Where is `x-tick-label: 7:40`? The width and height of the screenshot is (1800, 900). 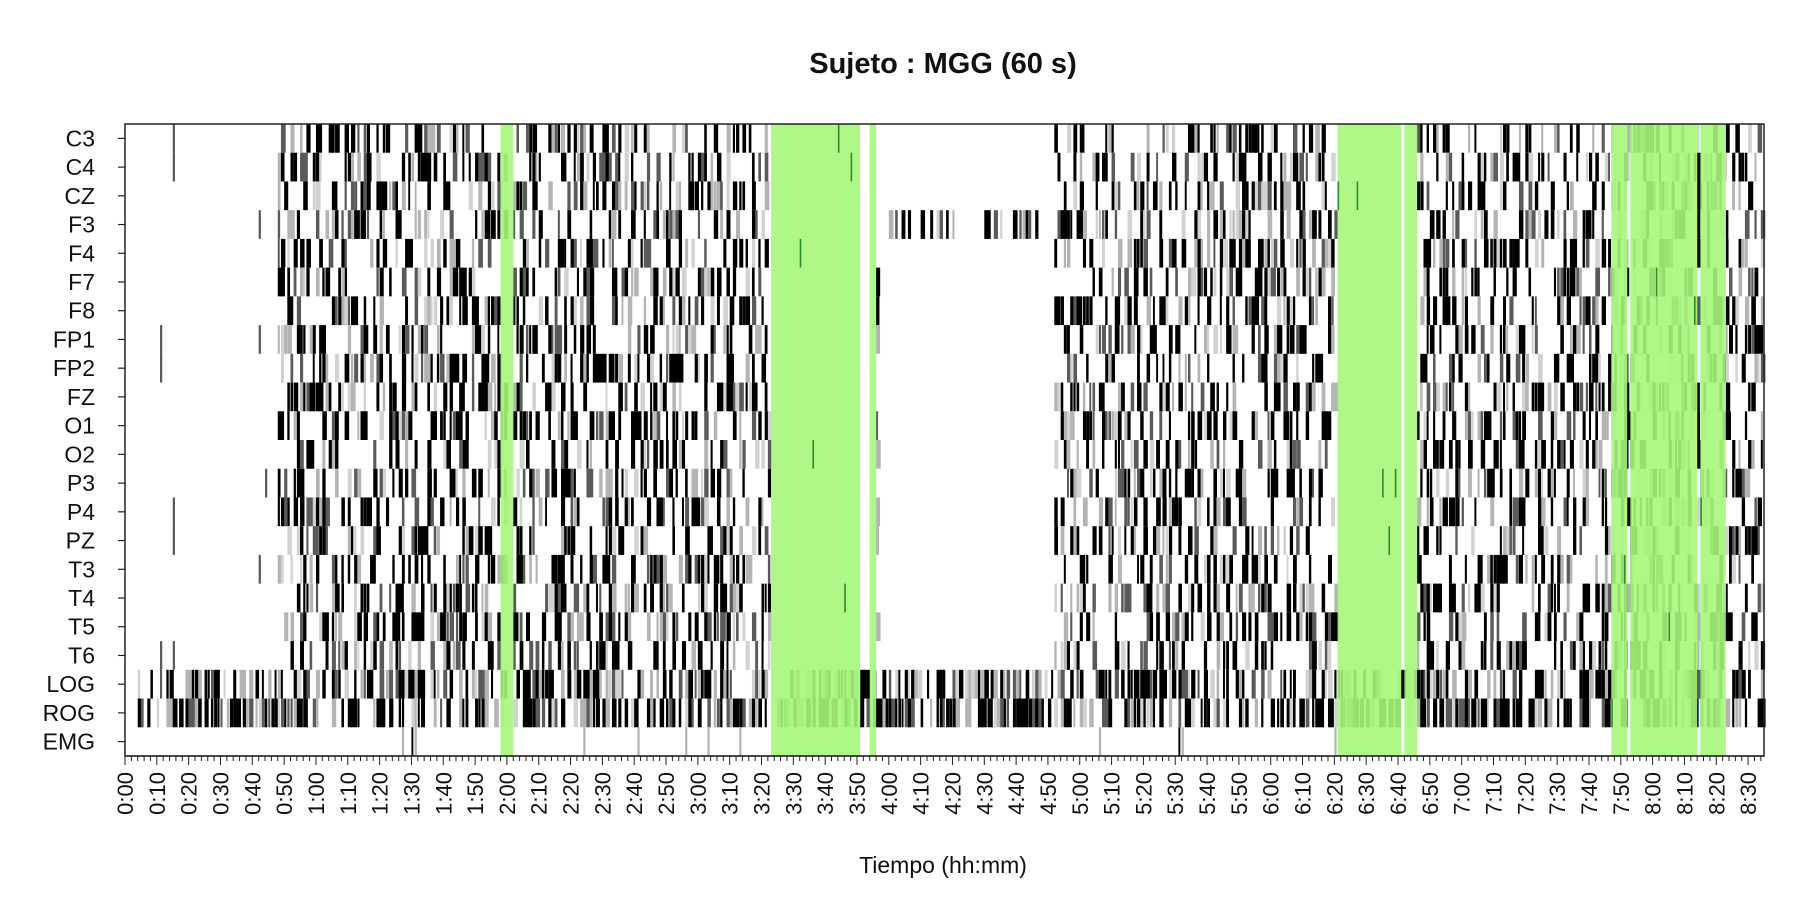
x-tick-label: 7:40 is located at coordinates (1589, 793).